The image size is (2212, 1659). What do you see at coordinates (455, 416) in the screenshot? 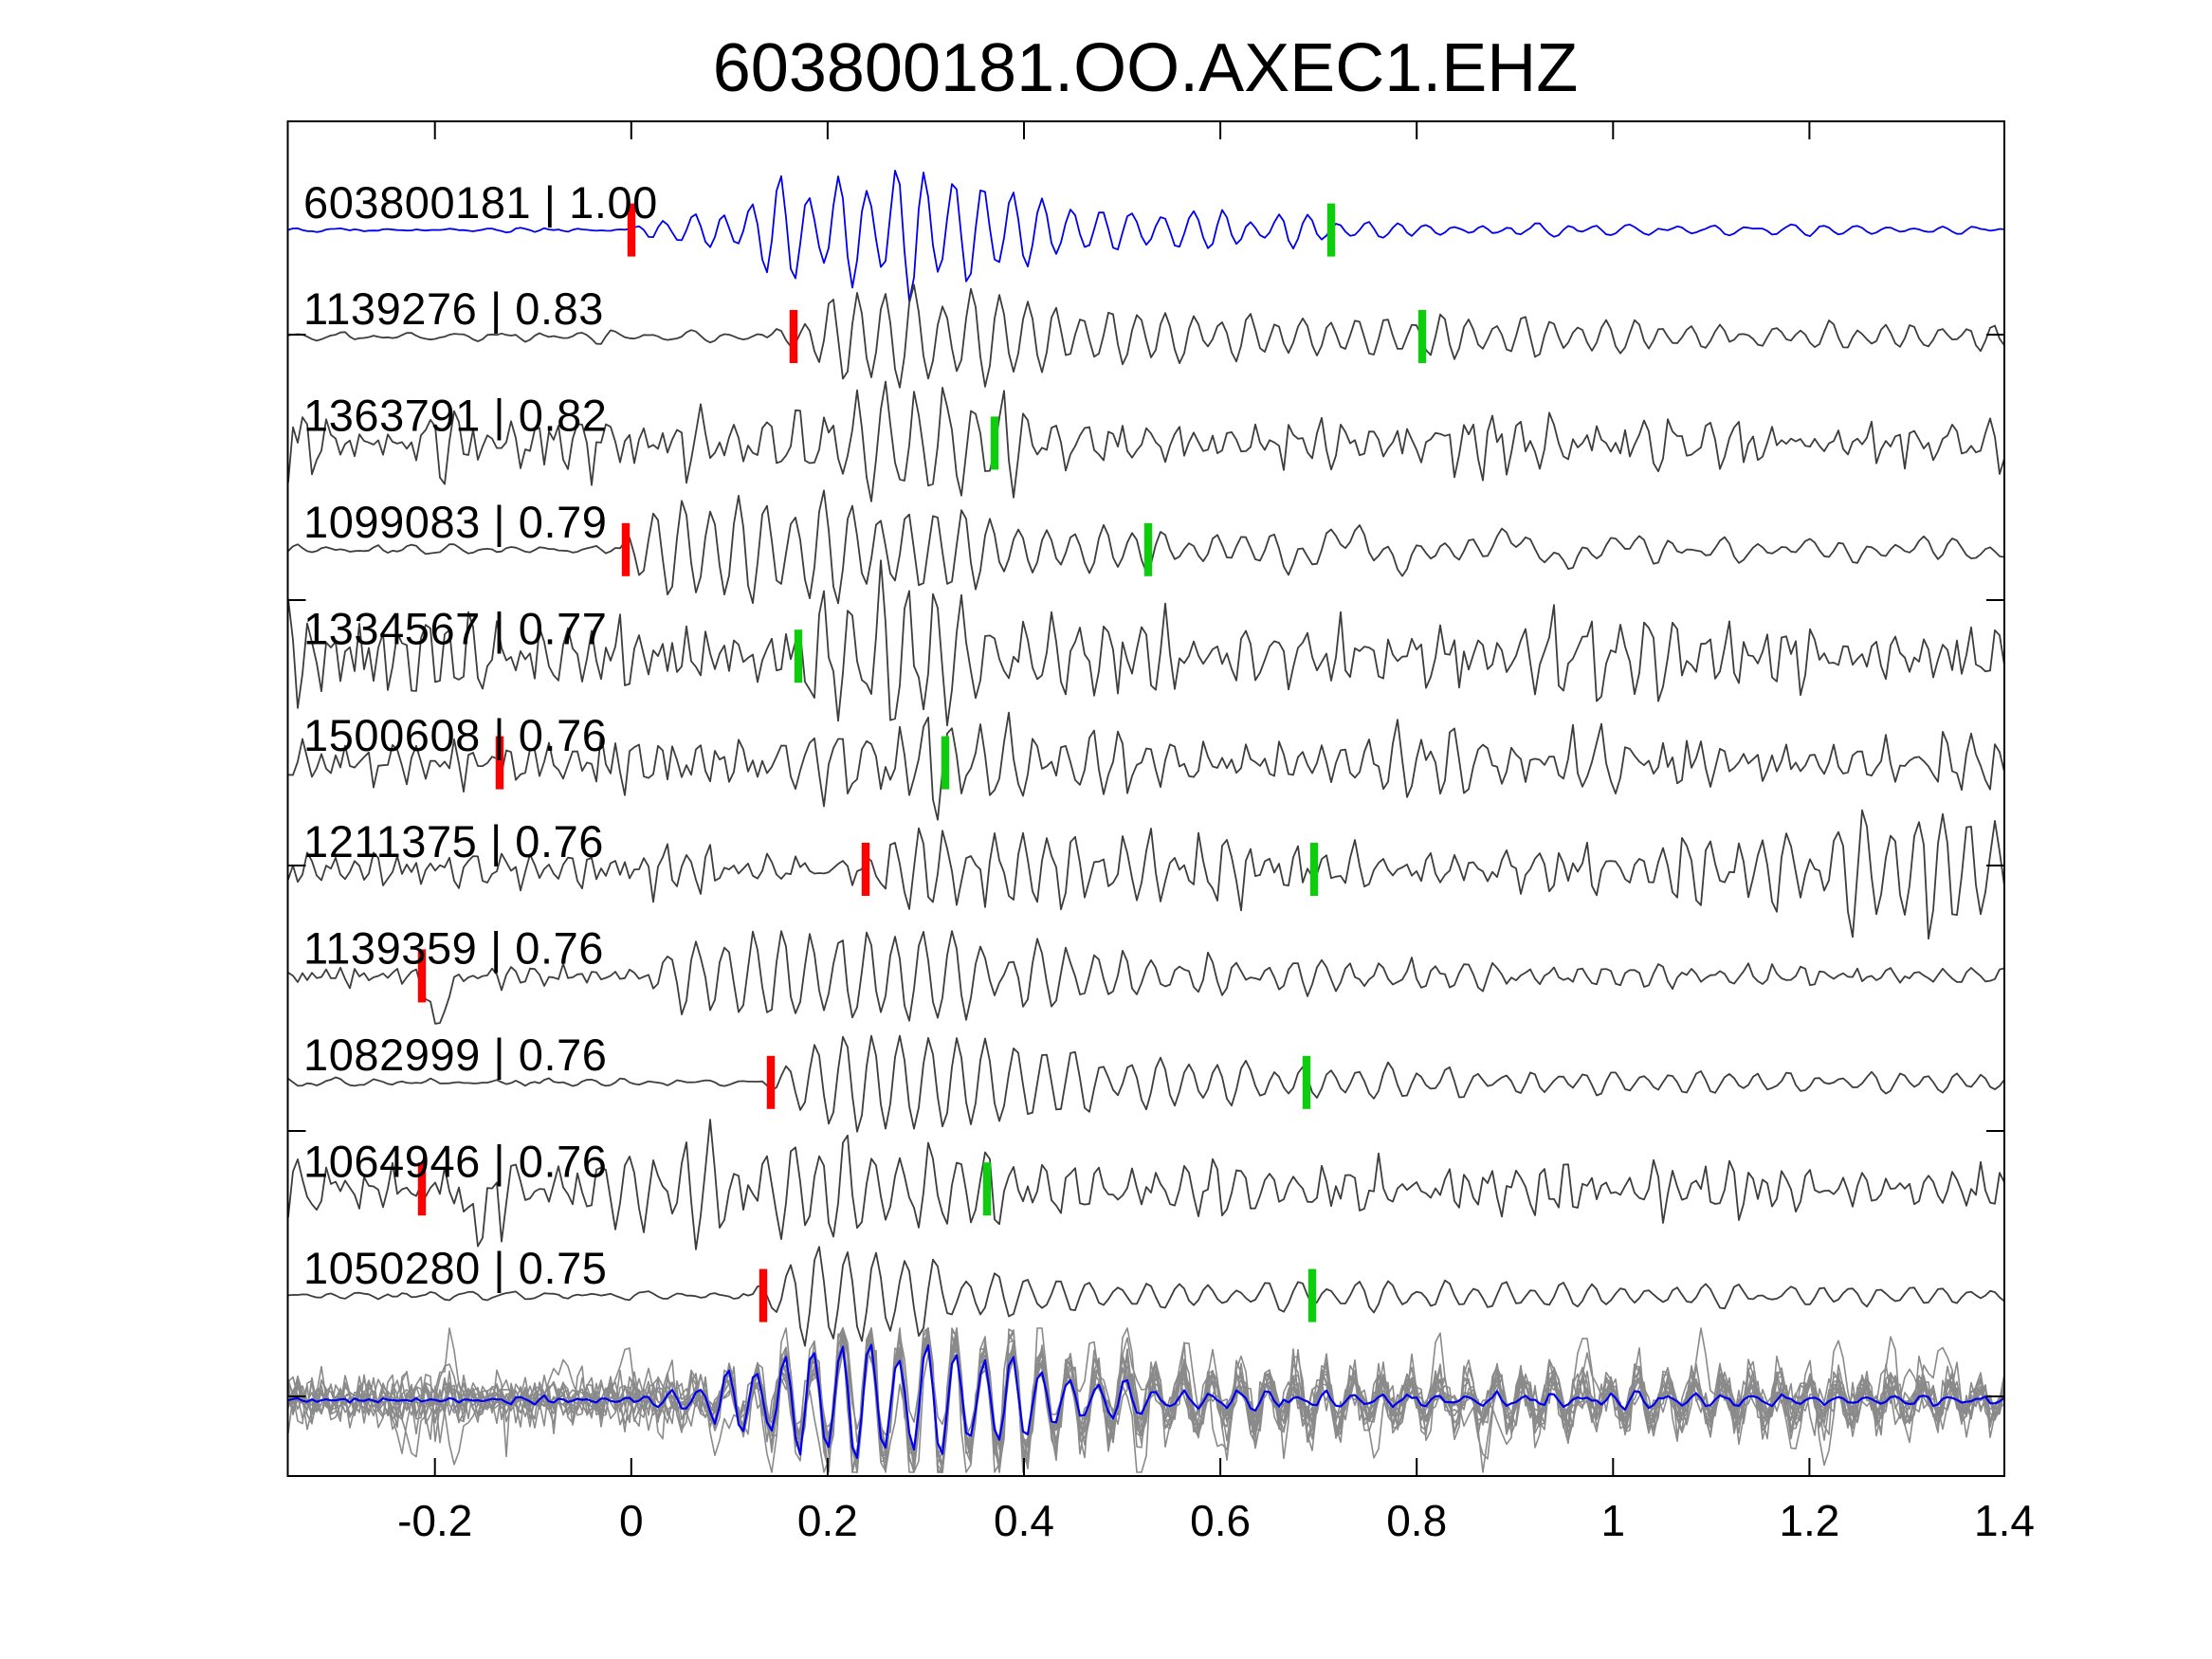
I see `svg-text: 1363791 | 0.82` at bounding box center [455, 416].